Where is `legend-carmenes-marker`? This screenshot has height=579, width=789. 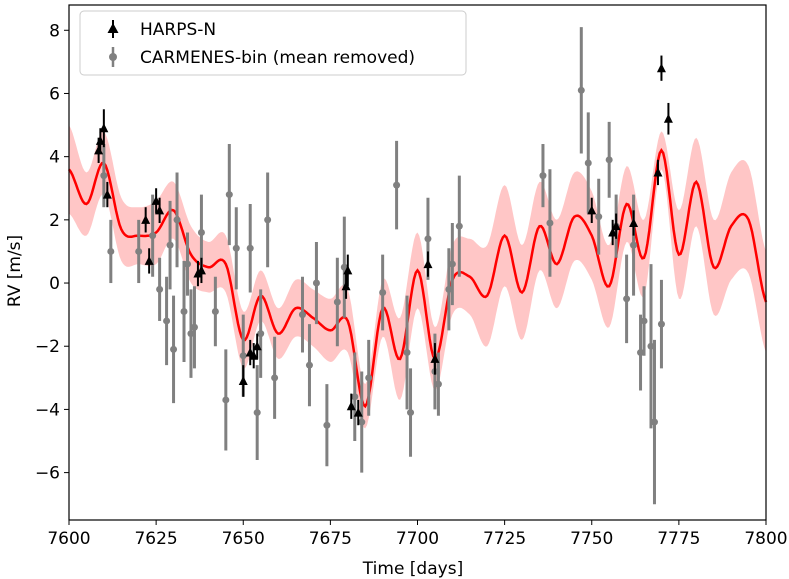
legend-carmenes-marker is located at coordinates (113, 57).